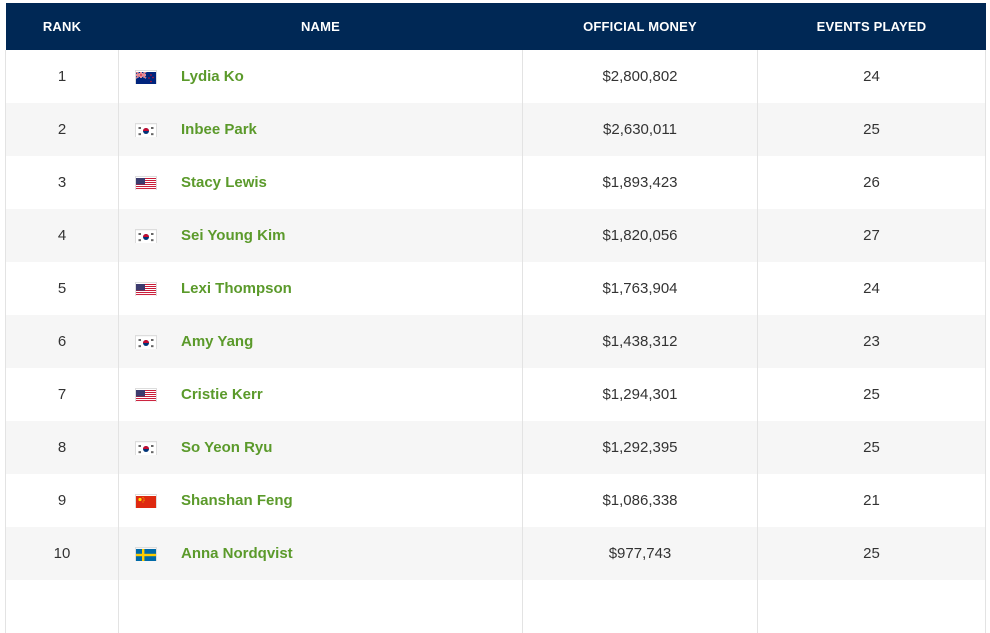 The width and height of the screenshot is (990, 633). What do you see at coordinates (227, 447) in the screenshot?
I see `player-link: So Yeon Ryu` at bounding box center [227, 447].